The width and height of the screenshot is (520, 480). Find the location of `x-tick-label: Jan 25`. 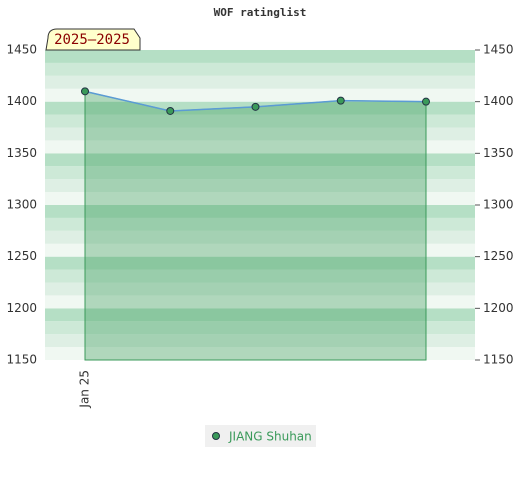

x-tick-label: Jan 25 is located at coordinates (85, 389).